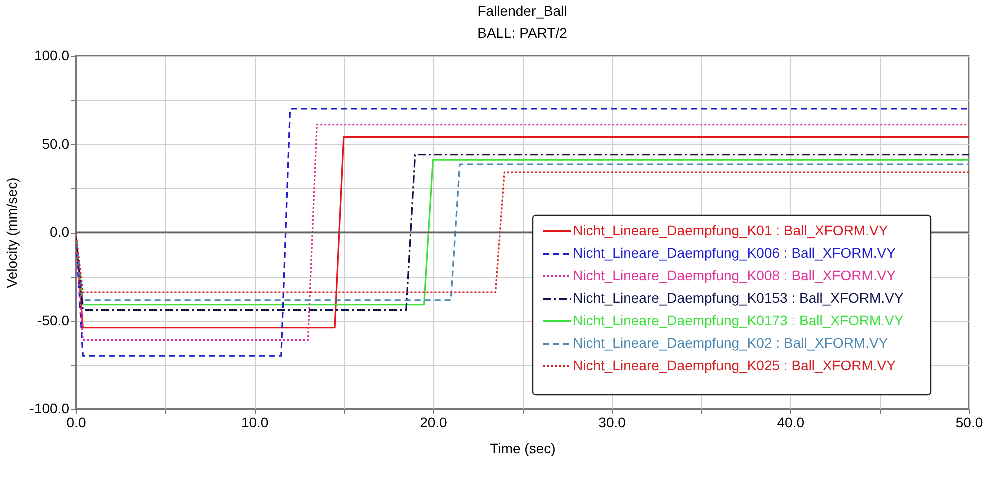 This screenshot has width=1000, height=486. Describe the element at coordinates (735, 276) in the screenshot. I see `legend-label: Nicht_Lineare_Daempfung_K008 : Ball_XFORM.VY` at that location.